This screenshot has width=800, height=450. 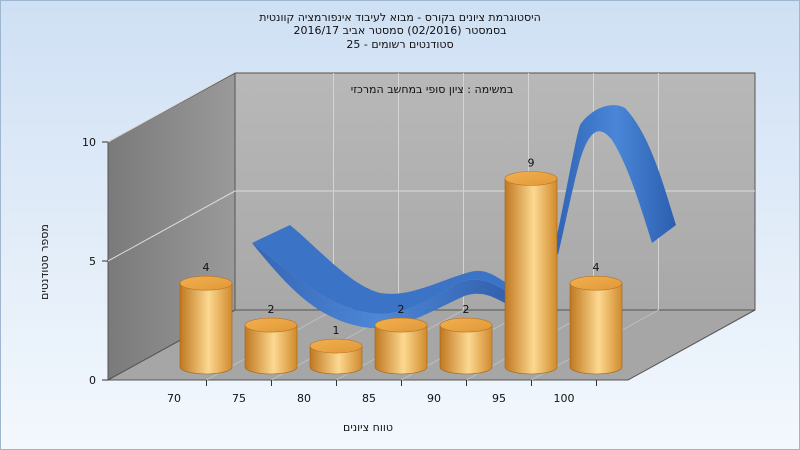 I want to click on y-tick-label: 5, so click(x=92, y=261).